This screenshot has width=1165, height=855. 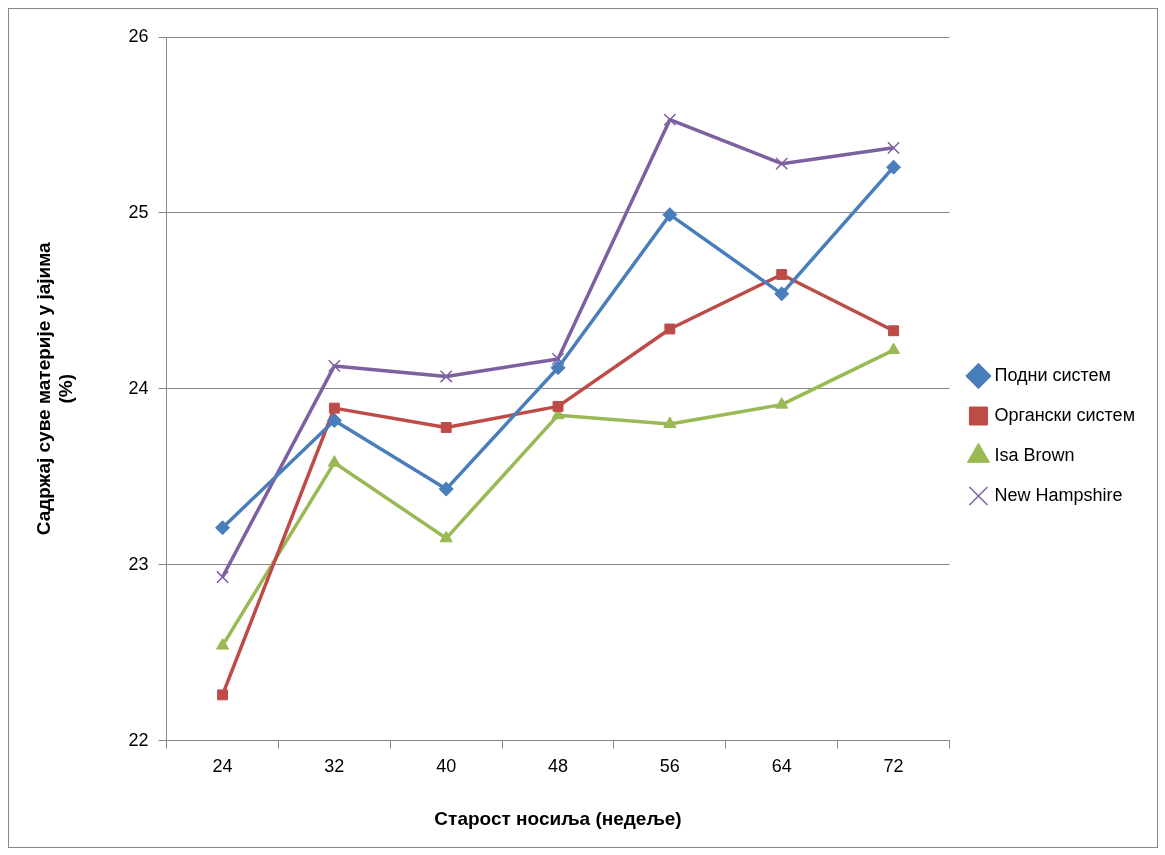 What do you see at coordinates (138, 35) in the screenshot?
I see `y-tick-label: 26` at bounding box center [138, 35].